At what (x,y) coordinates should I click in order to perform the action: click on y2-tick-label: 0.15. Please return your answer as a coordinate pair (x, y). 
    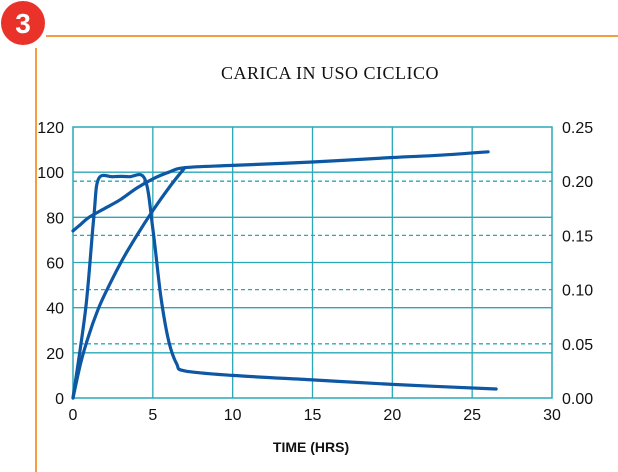
    Looking at the image, I should click on (577, 236).